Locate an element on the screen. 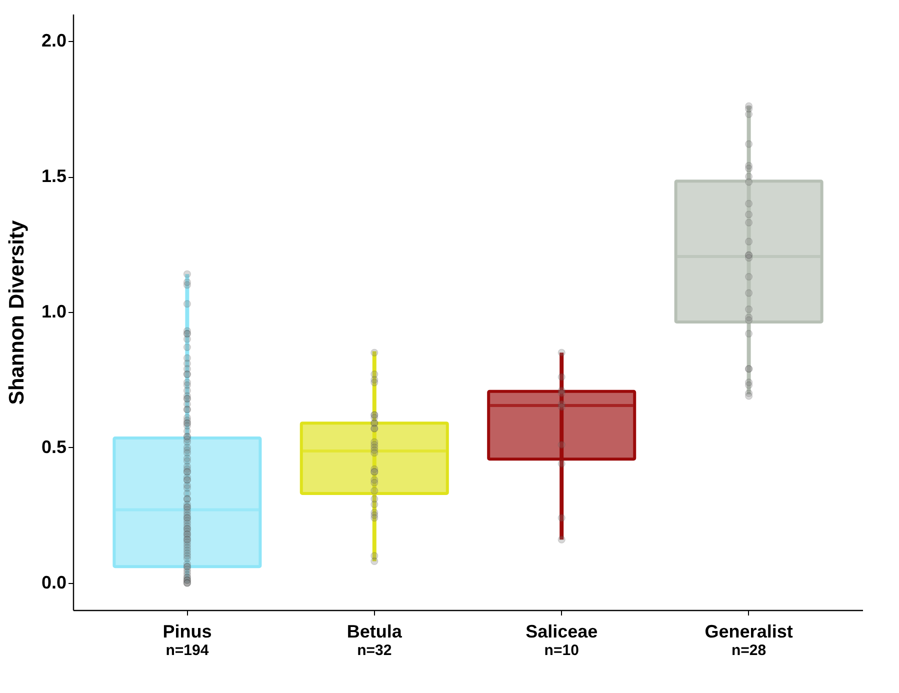 This screenshot has height=693, width=899. y-tick-label: 2.0 is located at coordinates (53, 40).